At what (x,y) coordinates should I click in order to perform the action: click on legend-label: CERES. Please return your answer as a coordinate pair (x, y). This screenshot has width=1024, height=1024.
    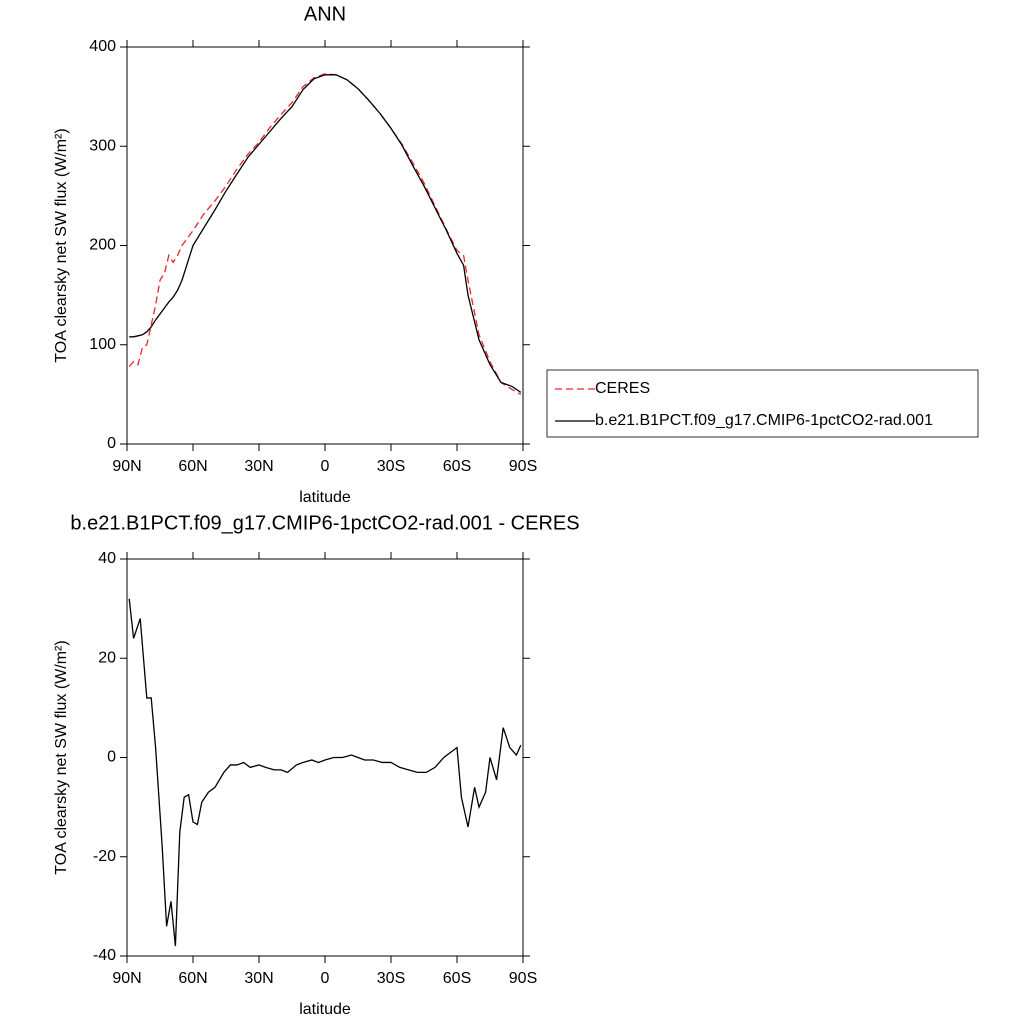
    Looking at the image, I should click on (622, 388).